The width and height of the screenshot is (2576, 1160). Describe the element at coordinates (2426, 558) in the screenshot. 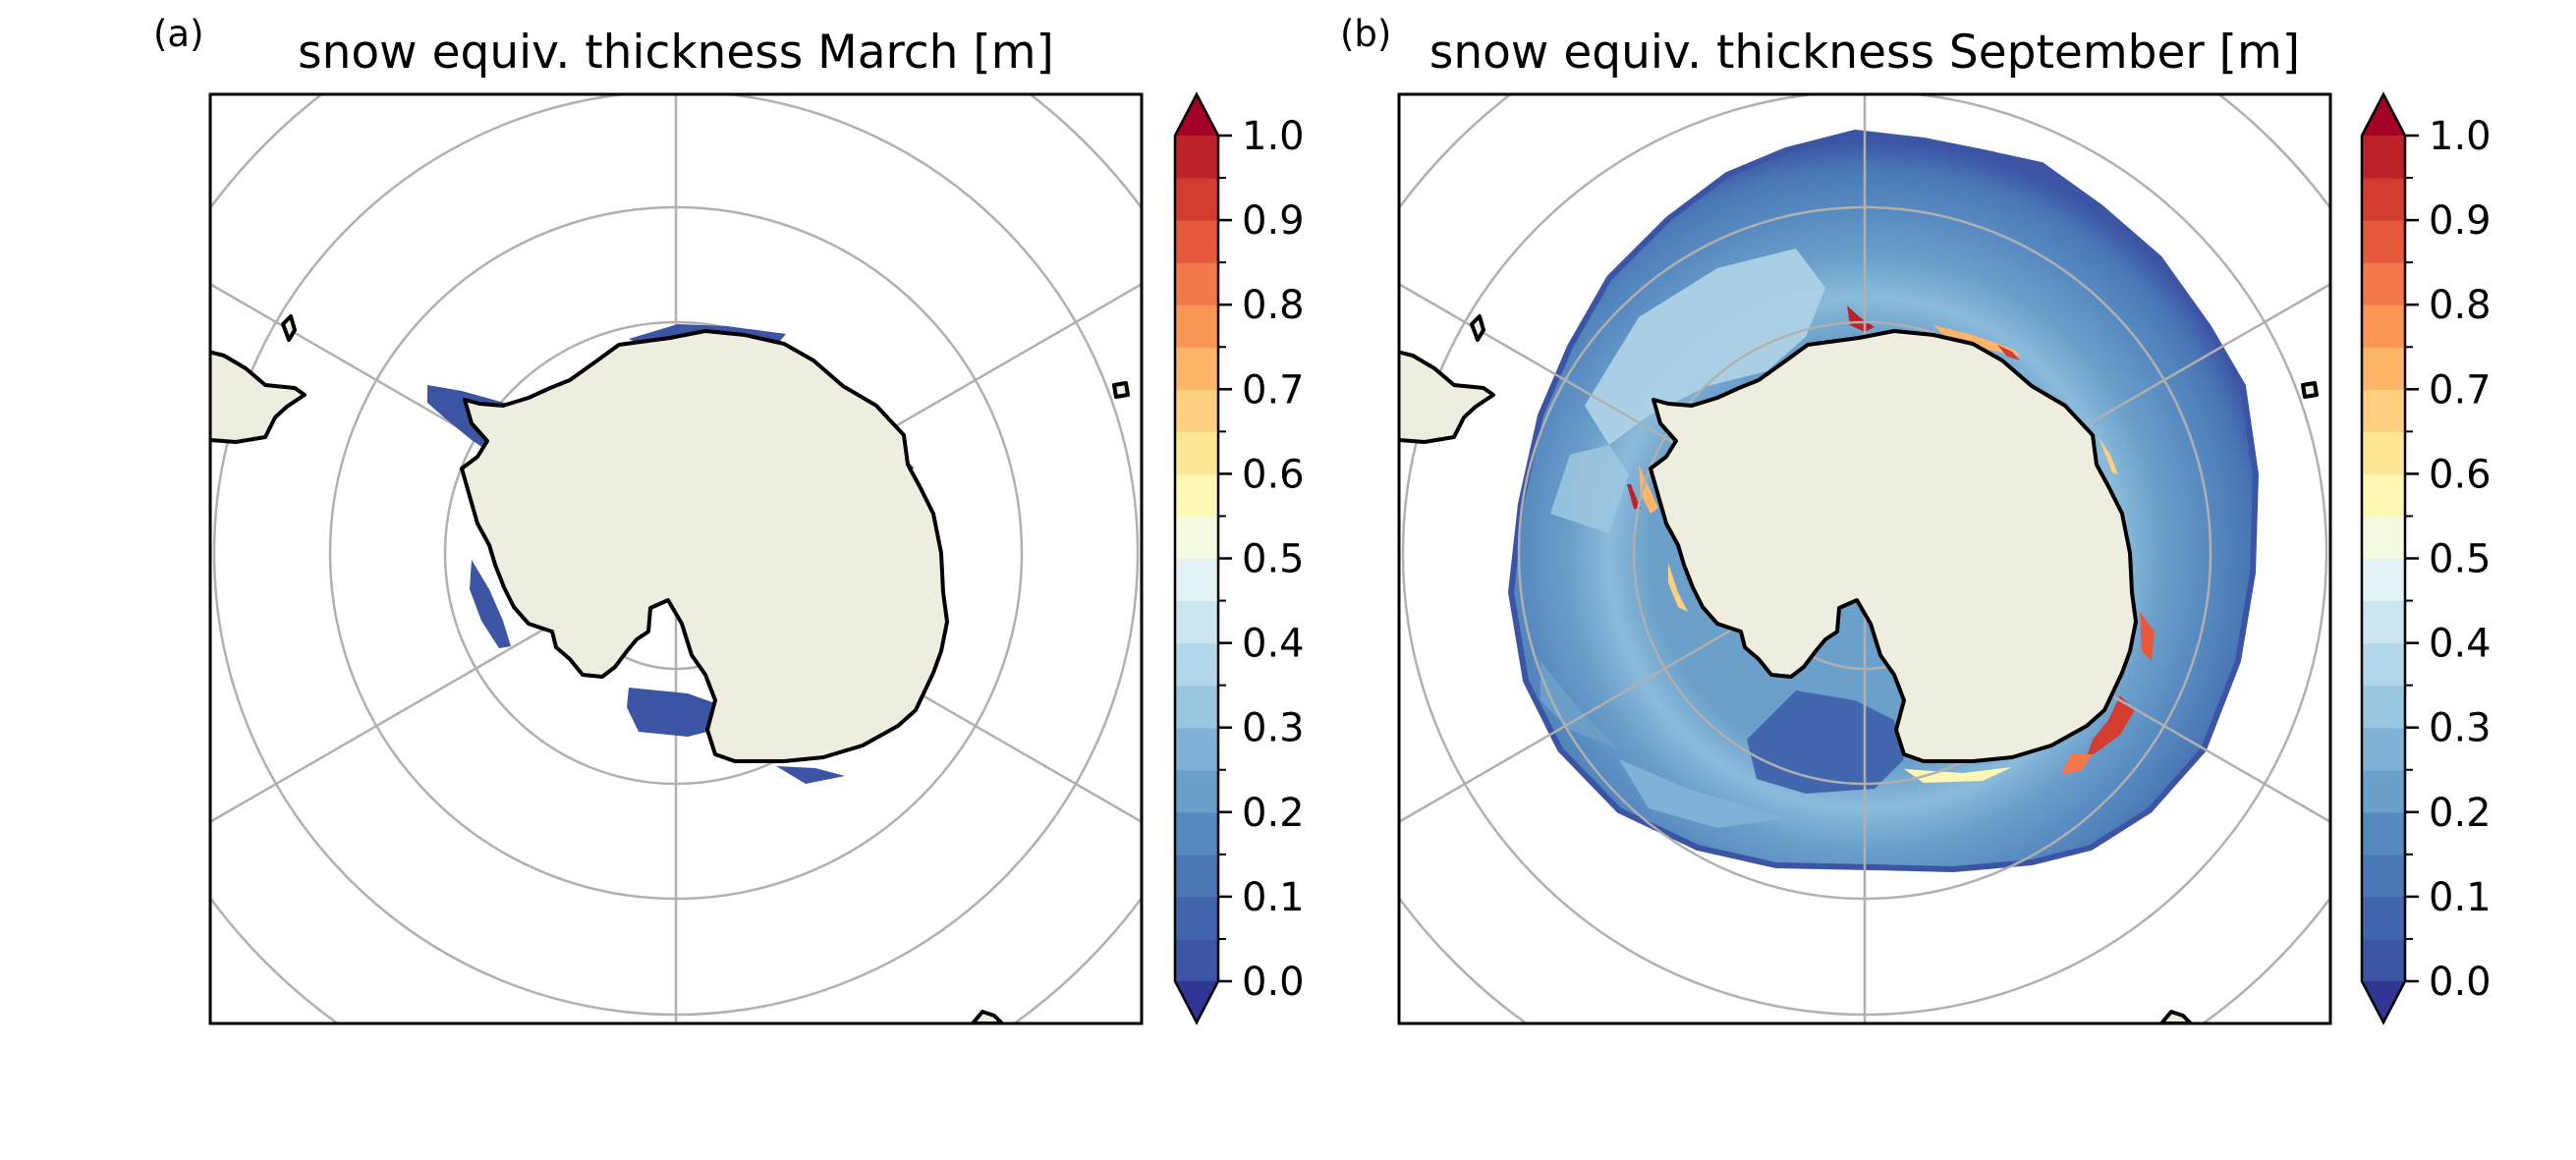

I see `colorbar-b: 0.0 0.1 0.2 0.3 0.4 0.5 0.6 0.7 0.8 0.9 1.0` at that location.